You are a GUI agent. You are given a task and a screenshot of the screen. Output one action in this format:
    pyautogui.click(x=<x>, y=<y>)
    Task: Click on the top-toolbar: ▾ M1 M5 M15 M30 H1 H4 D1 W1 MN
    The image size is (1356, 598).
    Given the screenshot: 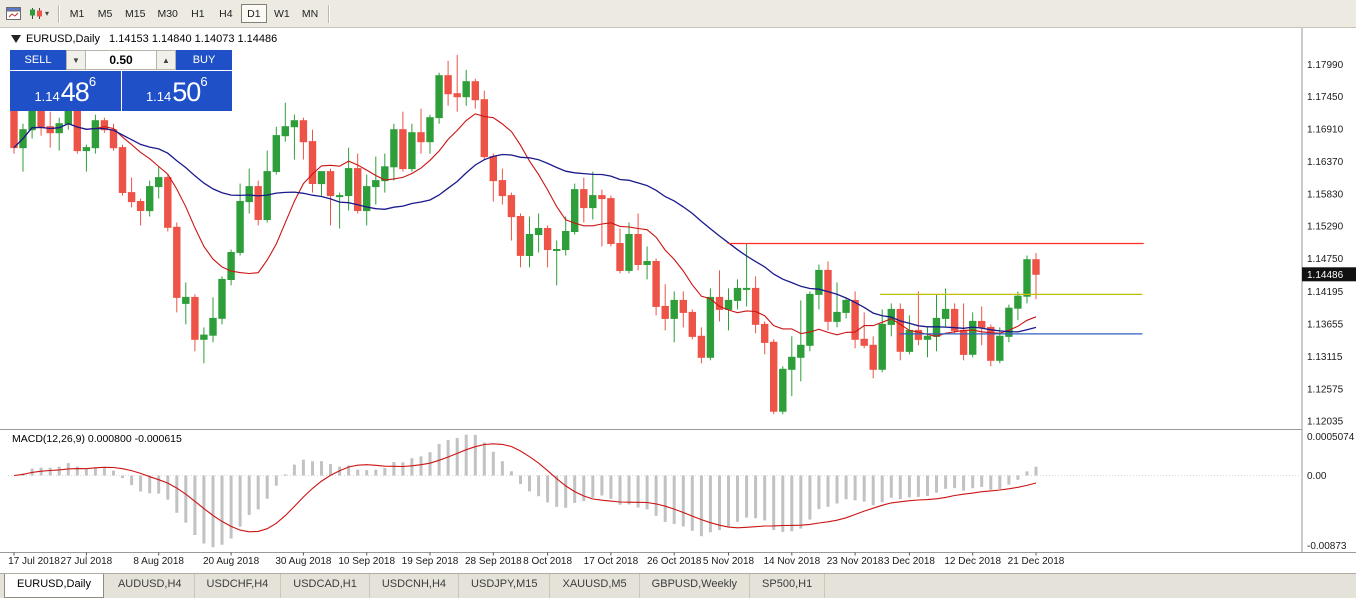 What is the action you would take?
    pyautogui.click(x=678, y=14)
    